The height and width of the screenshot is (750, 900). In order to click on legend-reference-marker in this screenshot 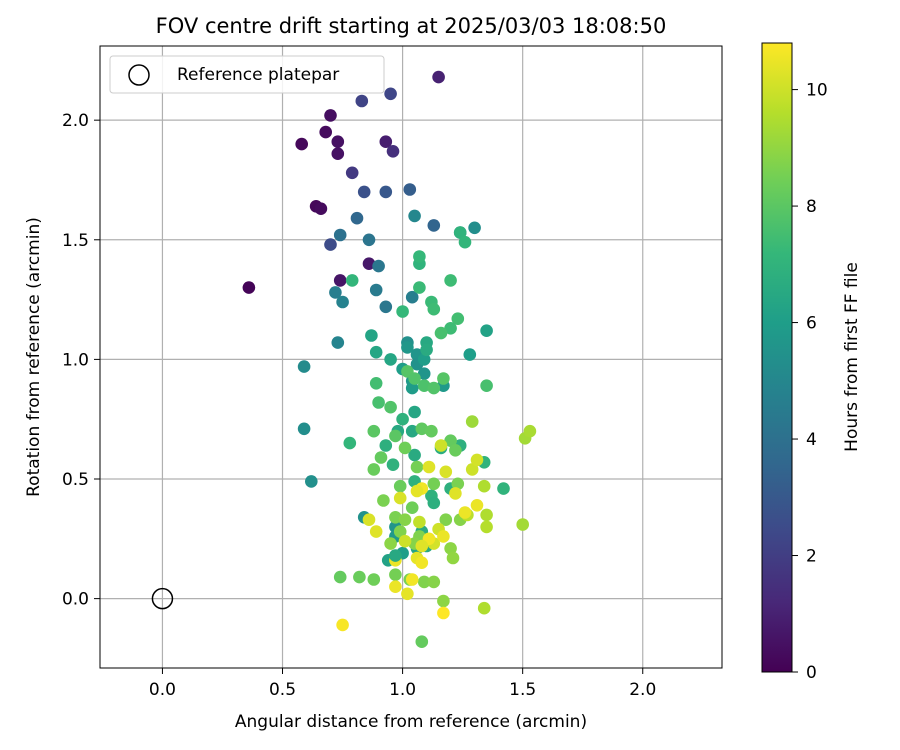, I will do `click(139, 75)`.